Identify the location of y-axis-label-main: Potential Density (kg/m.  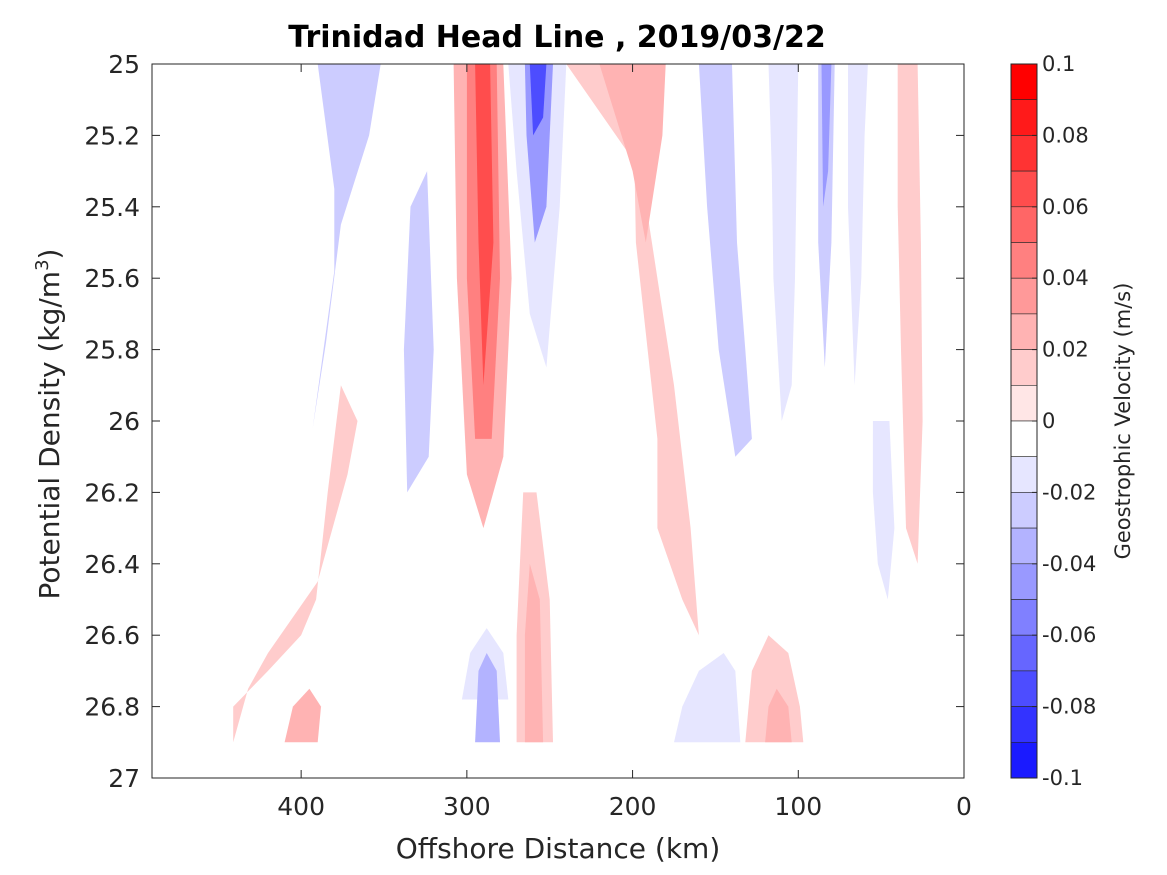
(49, 435).